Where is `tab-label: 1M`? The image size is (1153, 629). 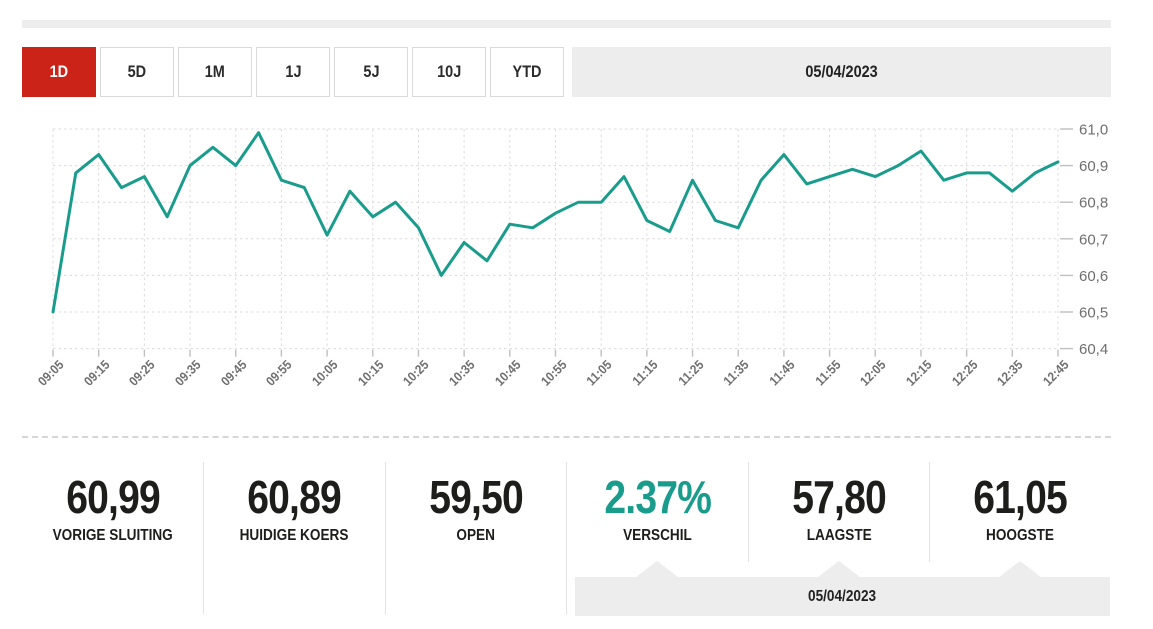 tab-label: 1M is located at coordinates (215, 71).